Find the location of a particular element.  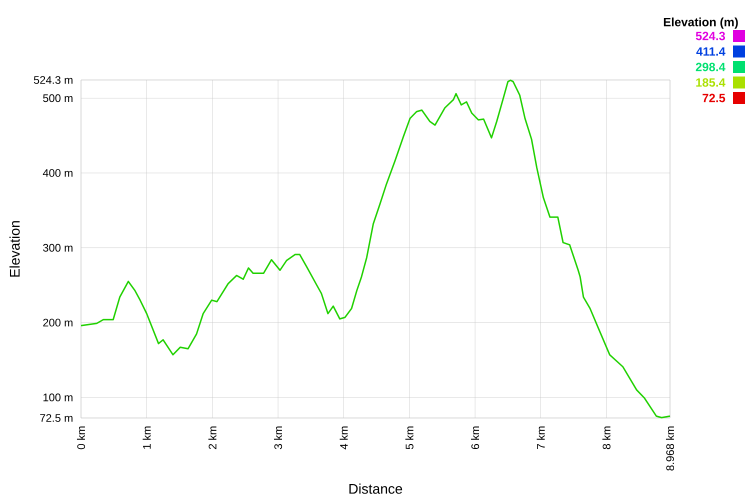

y-tick-label: 300 m is located at coordinates (57, 248).